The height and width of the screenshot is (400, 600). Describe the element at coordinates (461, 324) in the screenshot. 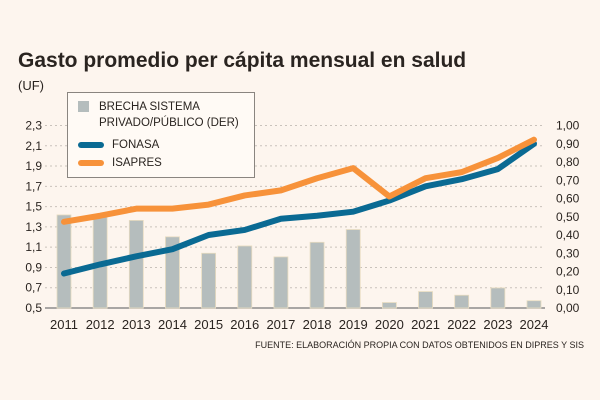

I see `x-tick-label: 2022` at that location.